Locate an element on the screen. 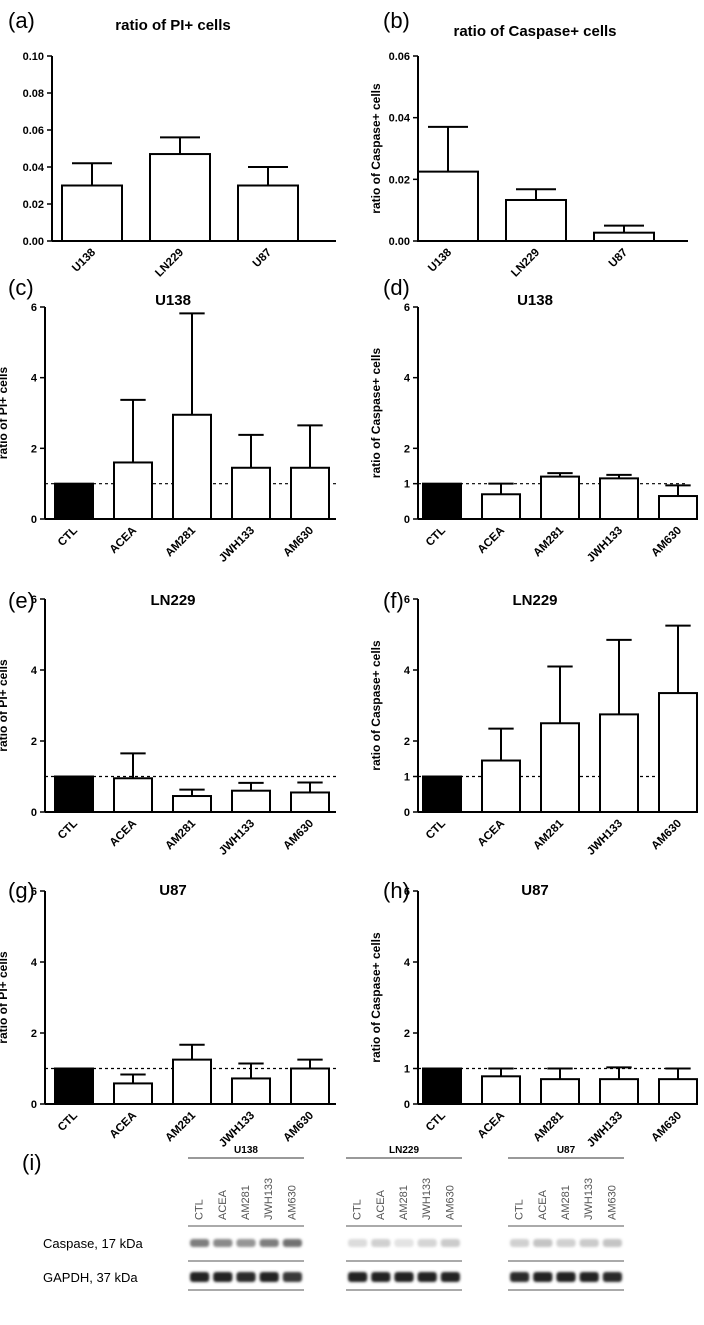  y-tick-label: 1 is located at coordinates (407, 1070).